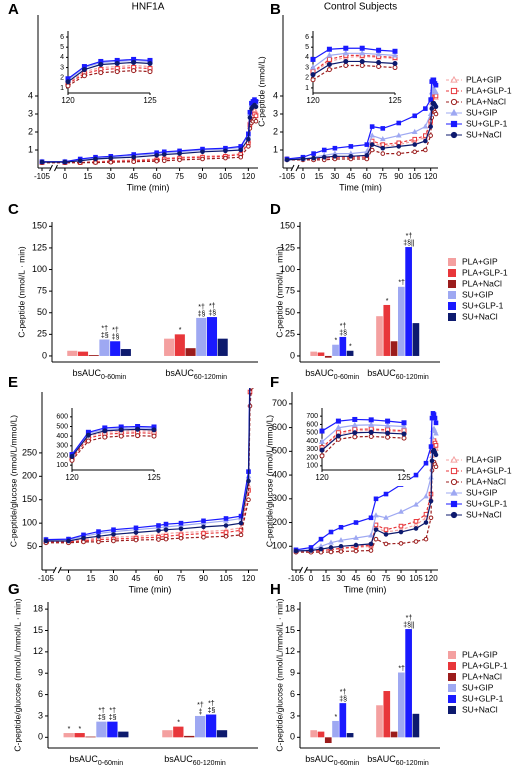 Image resolution: width=530 pixels, height=778 pixels. I want to click on axis-break, so click(301, 570).